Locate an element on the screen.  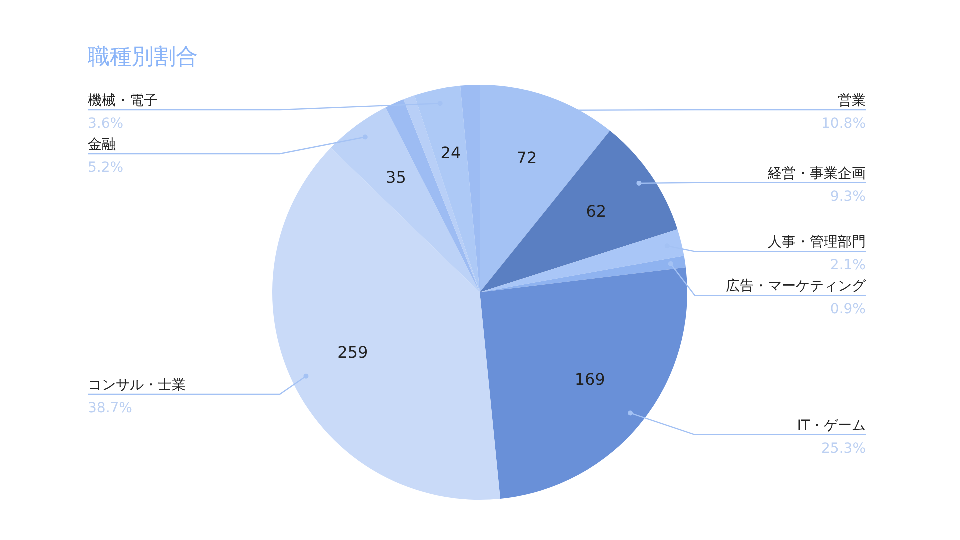
text: 25.3% is located at coordinates (844, 448).